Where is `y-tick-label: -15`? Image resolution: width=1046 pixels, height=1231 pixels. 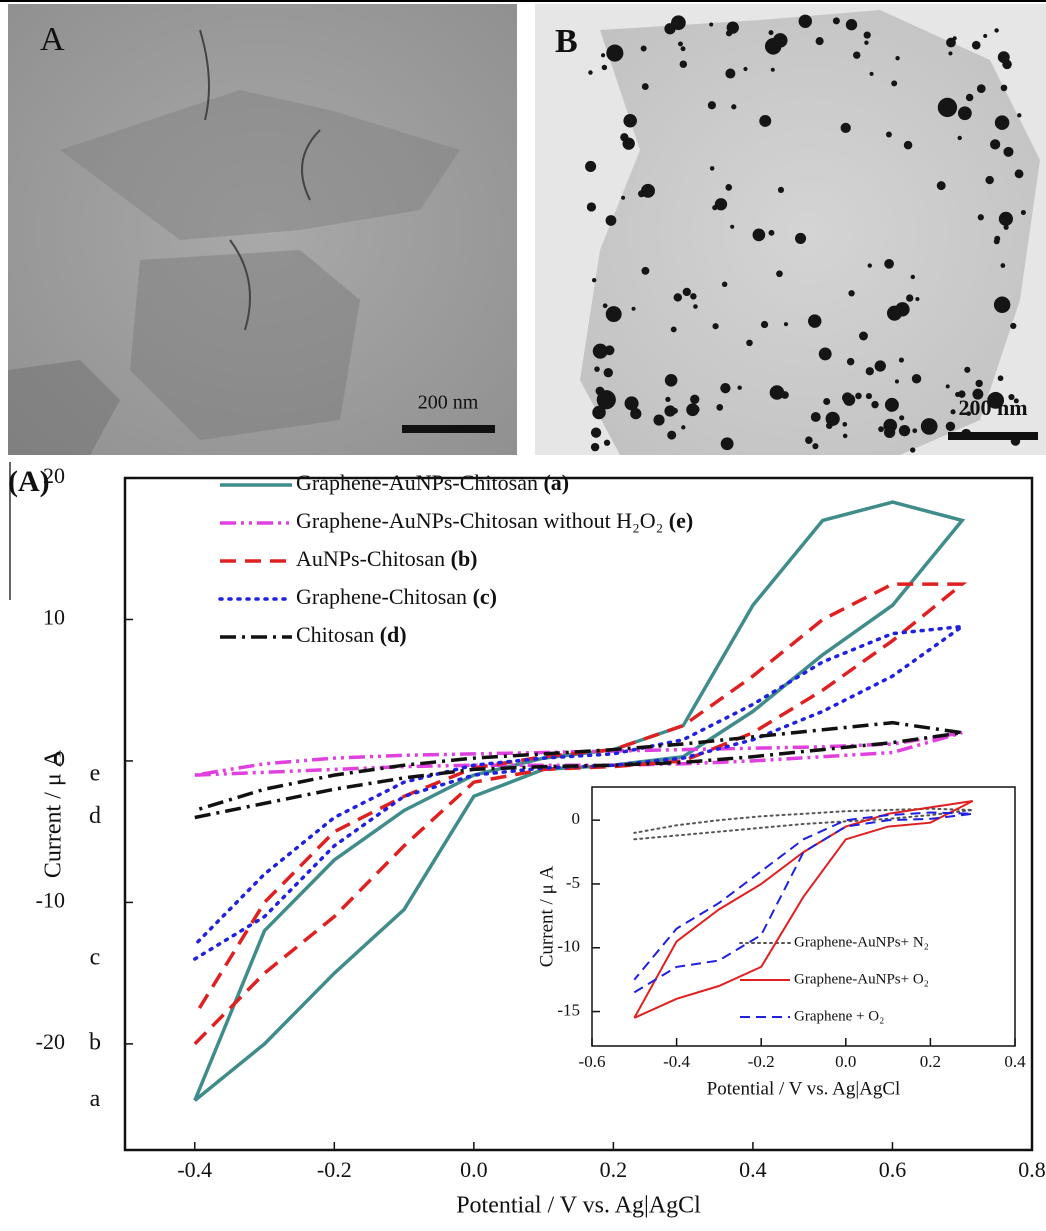 y-tick-label: -15 is located at coordinates (568, 1009).